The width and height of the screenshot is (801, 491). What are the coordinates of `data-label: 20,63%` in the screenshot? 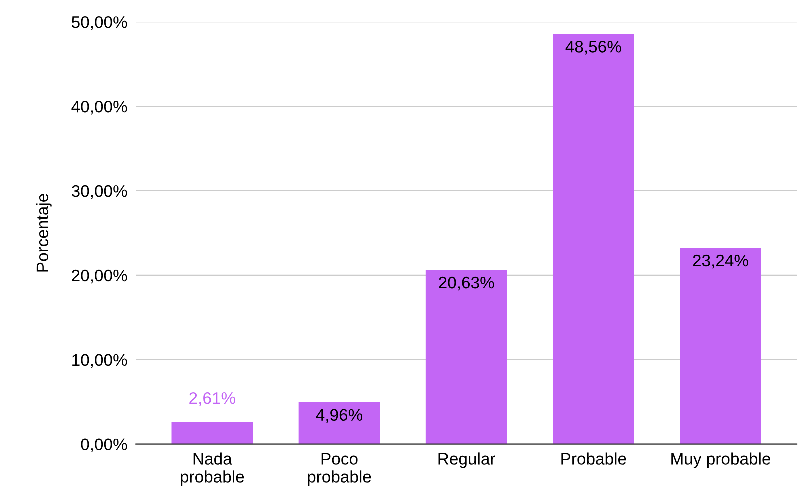 It's located at (466, 283).